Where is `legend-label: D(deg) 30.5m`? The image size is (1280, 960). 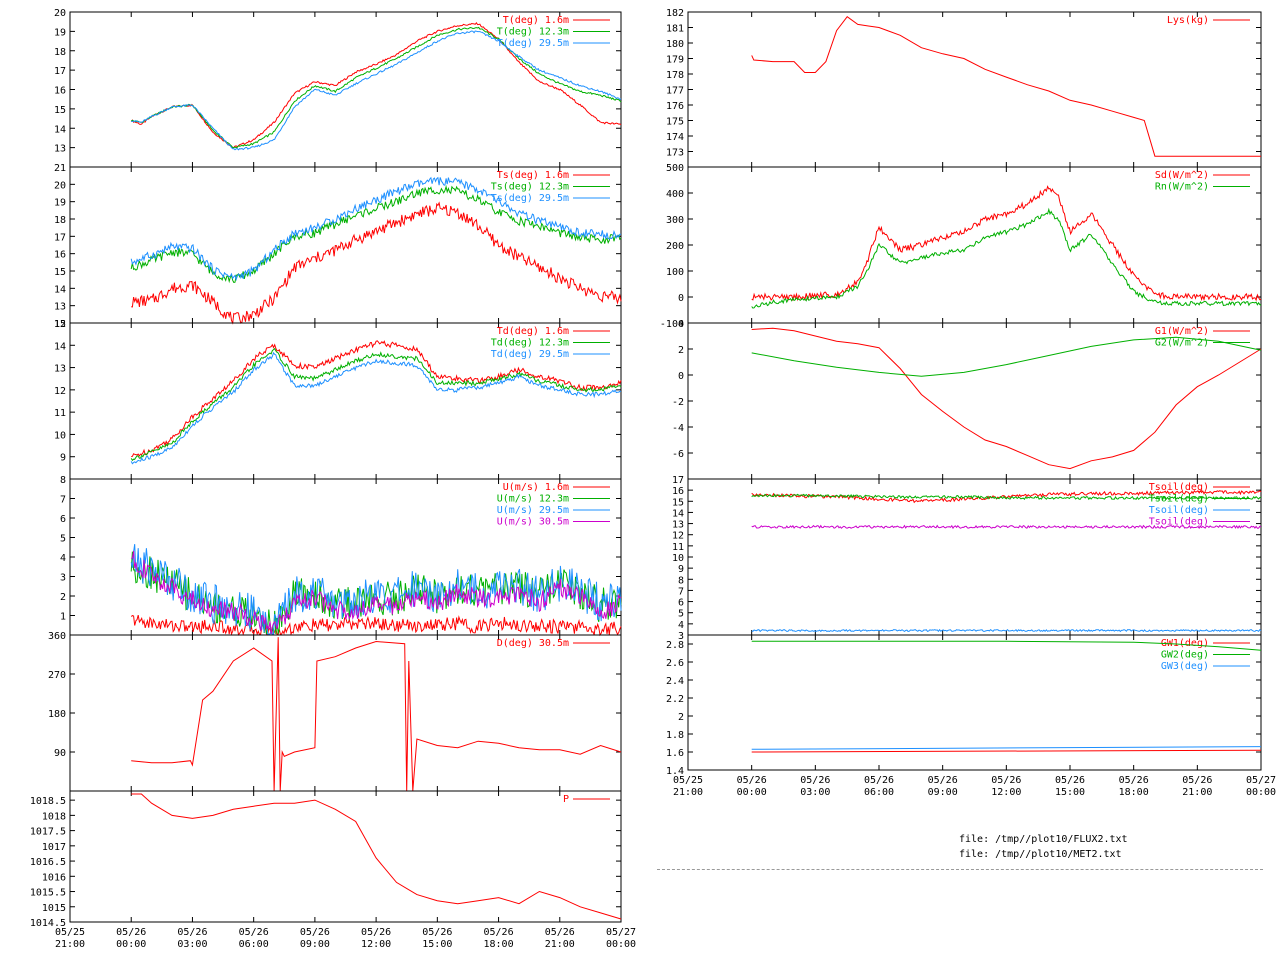 legend-label: D(deg) 30.5m is located at coordinates (533, 643).